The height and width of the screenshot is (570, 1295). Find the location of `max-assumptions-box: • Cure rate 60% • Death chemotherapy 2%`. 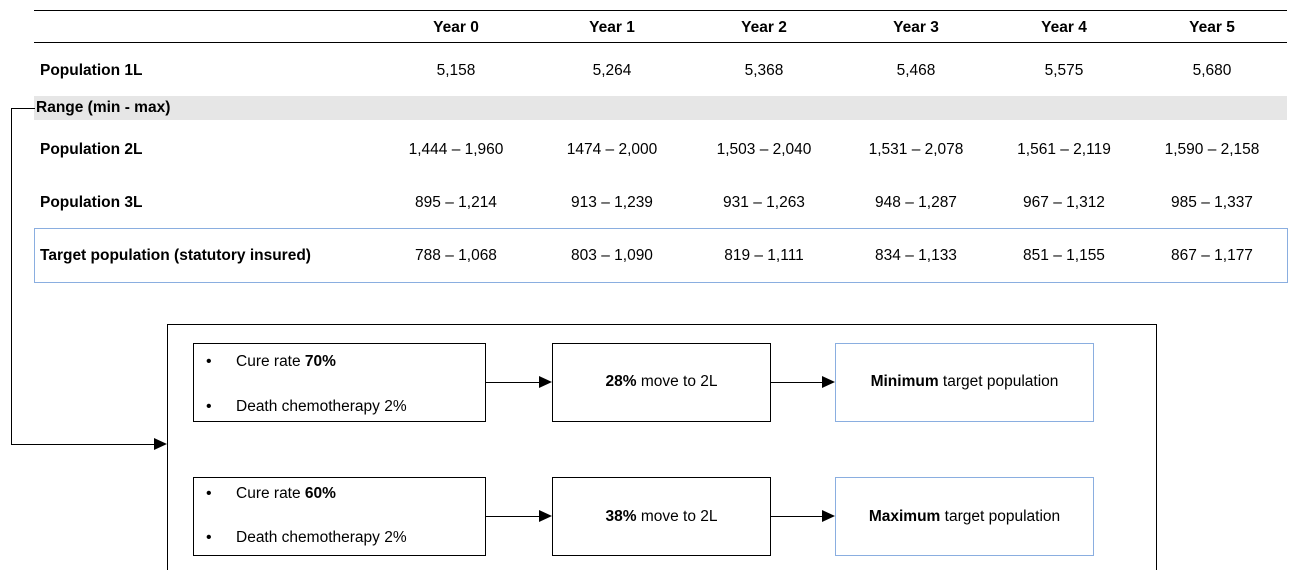

max-assumptions-box: • Cure rate 60% • Death chemotherapy 2% is located at coordinates (339, 516).